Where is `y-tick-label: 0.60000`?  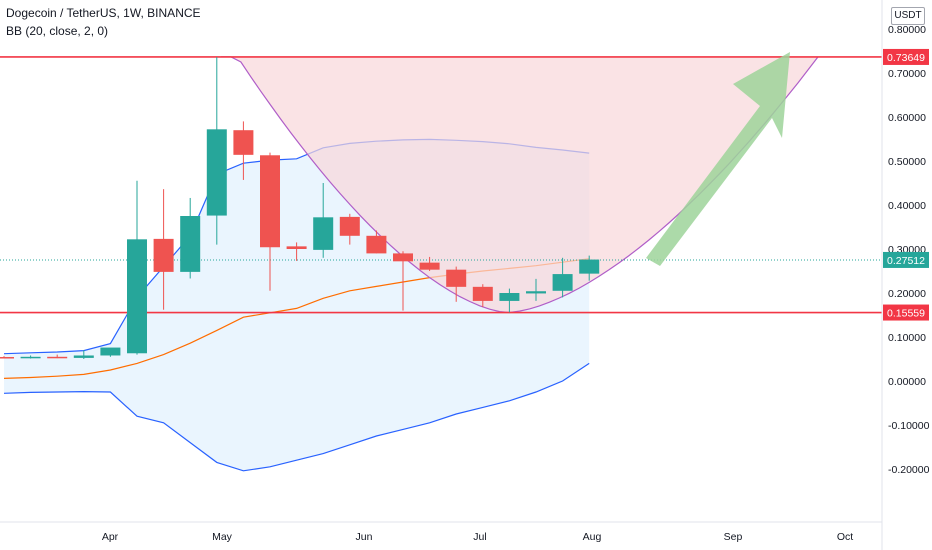
y-tick-label: 0.60000 is located at coordinates (907, 118).